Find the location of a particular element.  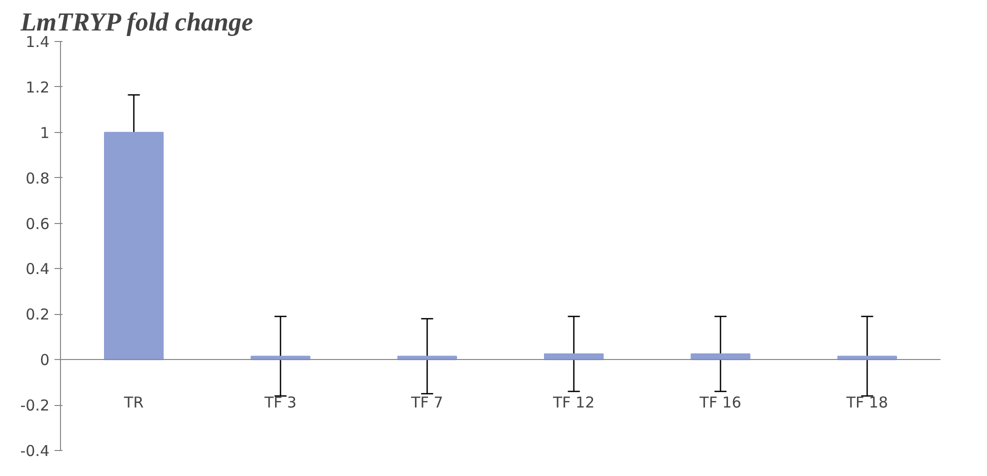

x-tick-label: TF 16 is located at coordinates (720, 403).